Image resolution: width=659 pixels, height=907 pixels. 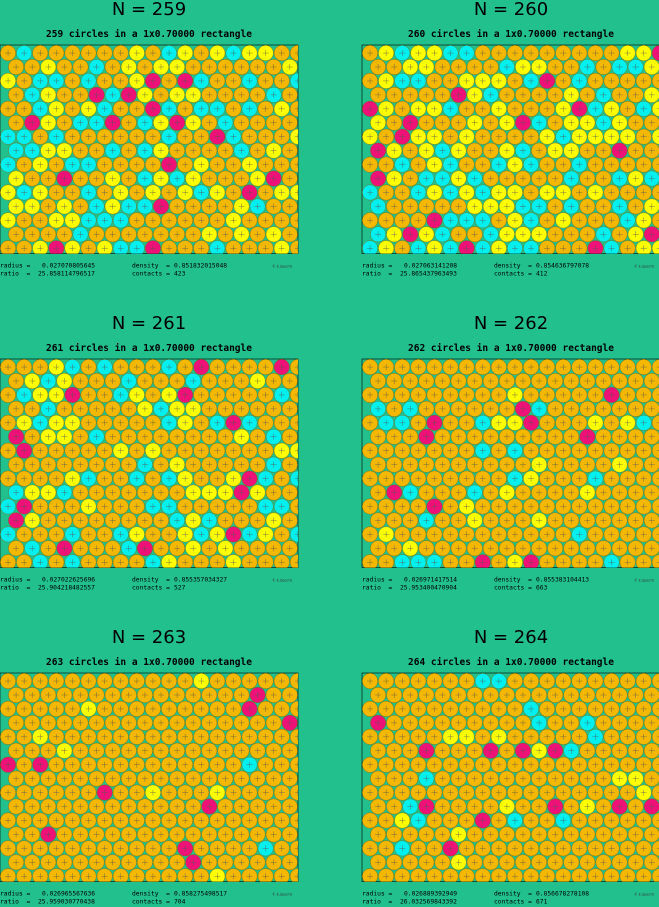 I want to click on panel-subtitle: 261 circles in a 1x0.70000 rectangle, so click(x=149, y=348).